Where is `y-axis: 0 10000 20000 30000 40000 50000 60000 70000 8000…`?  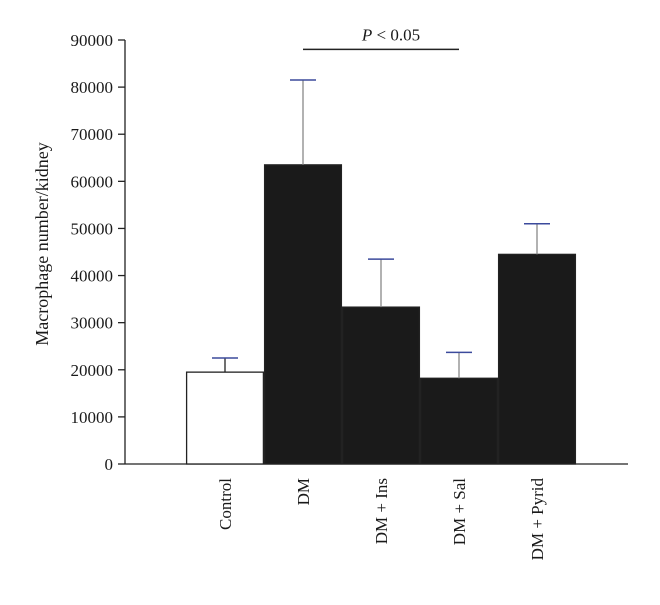
y-axis: 0 10000 20000 30000 40000 50000 60000 70000 8000… is located at coordinates (98, 252).